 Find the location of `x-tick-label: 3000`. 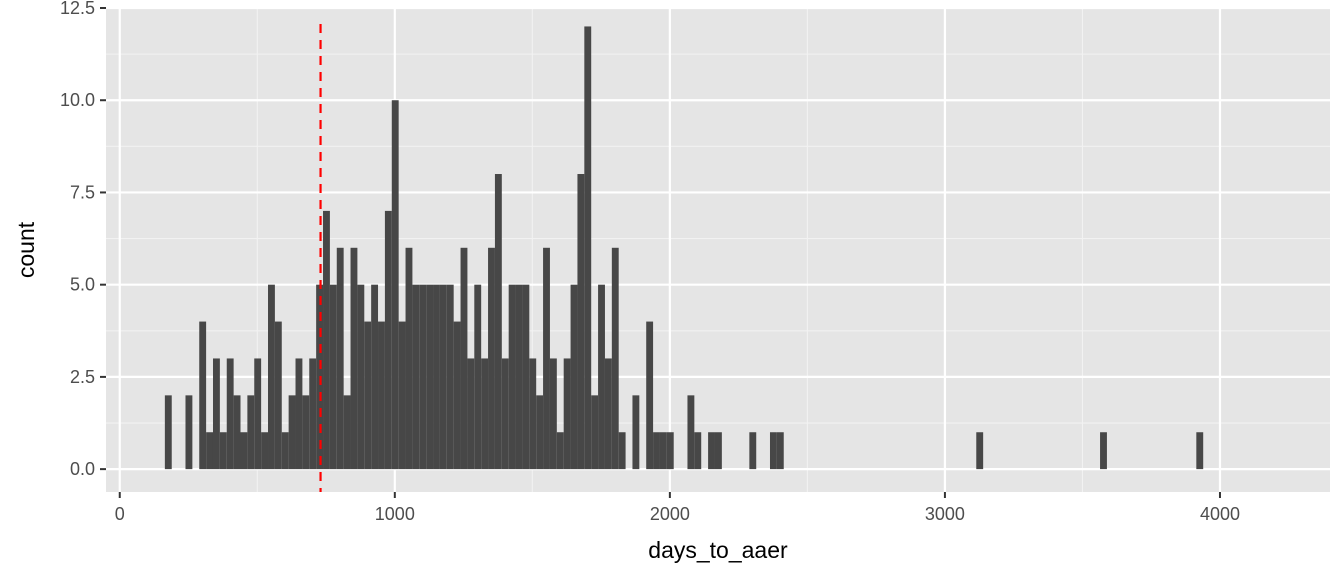

x-tick-label: 3000 is located at coordinates (945, 514).